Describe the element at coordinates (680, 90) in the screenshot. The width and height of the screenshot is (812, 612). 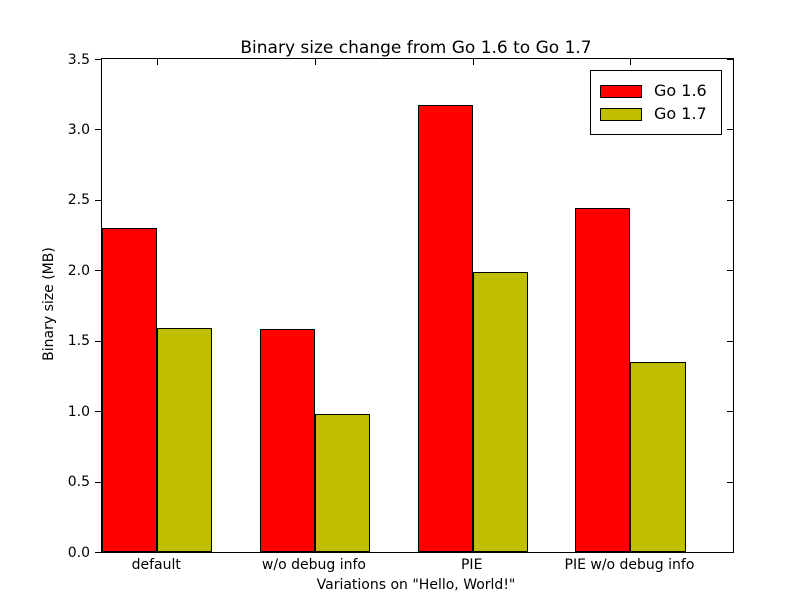
I see `legend-label-go-1-6: Go 1.6` at that location.